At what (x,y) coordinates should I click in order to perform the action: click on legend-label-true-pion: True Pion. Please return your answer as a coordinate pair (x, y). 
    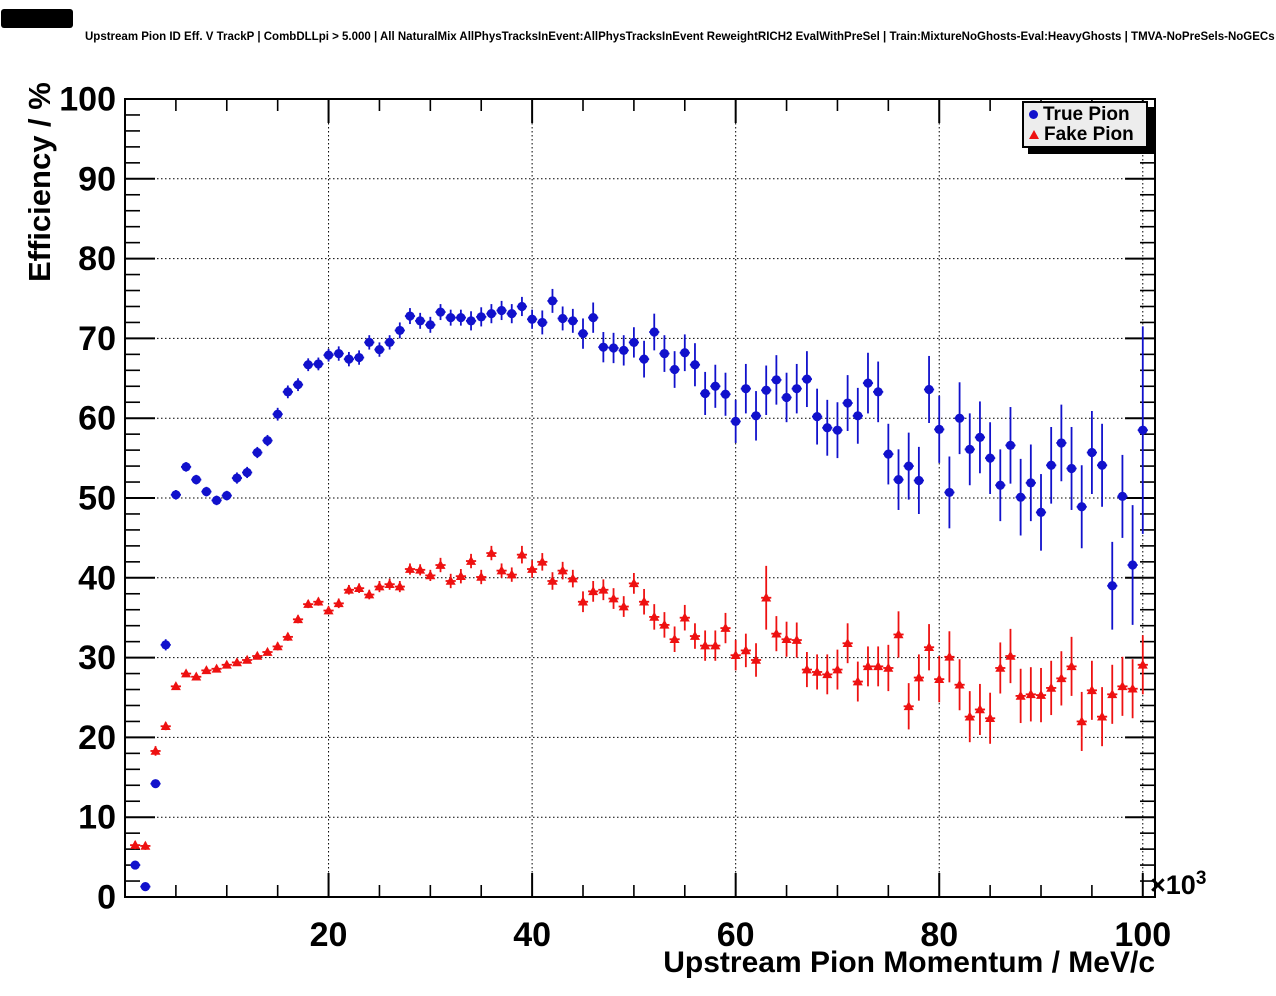
    Looking at the image, I should click on (1086, 114).